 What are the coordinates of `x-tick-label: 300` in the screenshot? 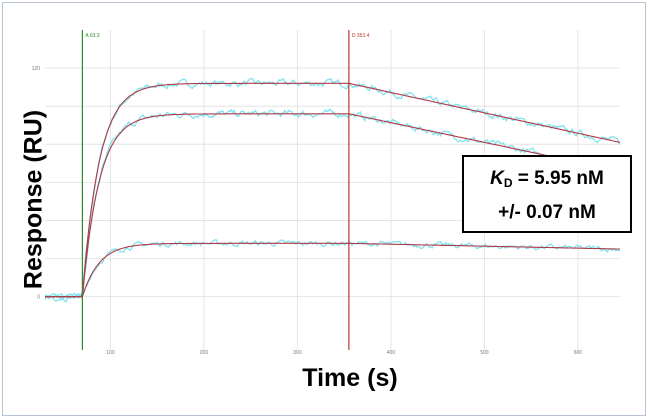 It's located at (297, 353).